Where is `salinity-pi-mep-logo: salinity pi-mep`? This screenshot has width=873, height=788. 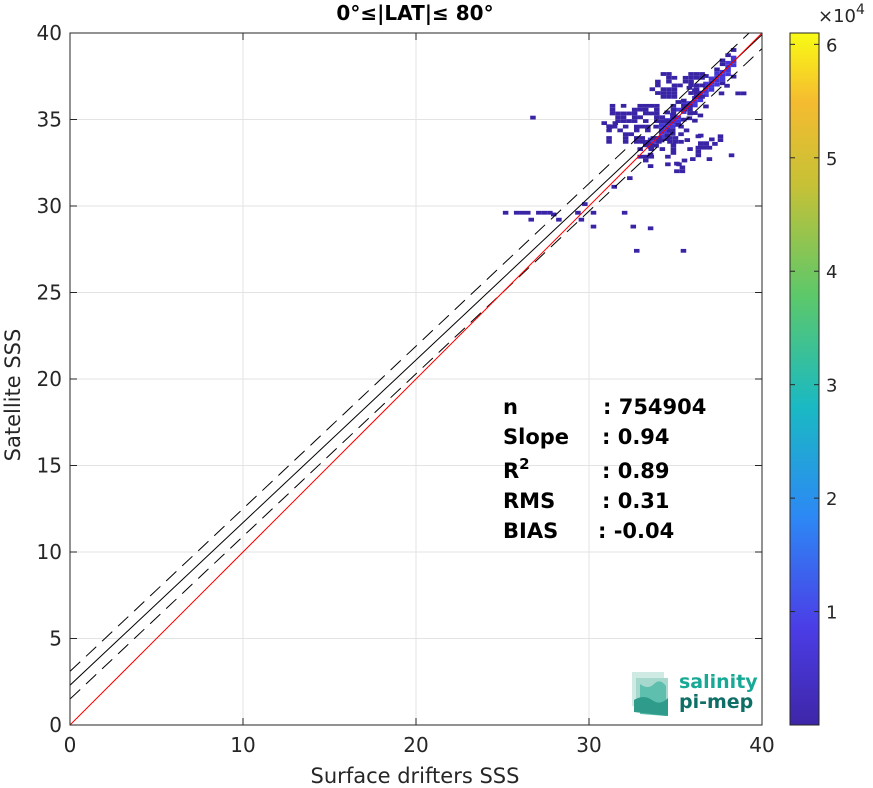
salinity-pi-mep-logo: salinity pi-mep is located at coordinates (695, 693).